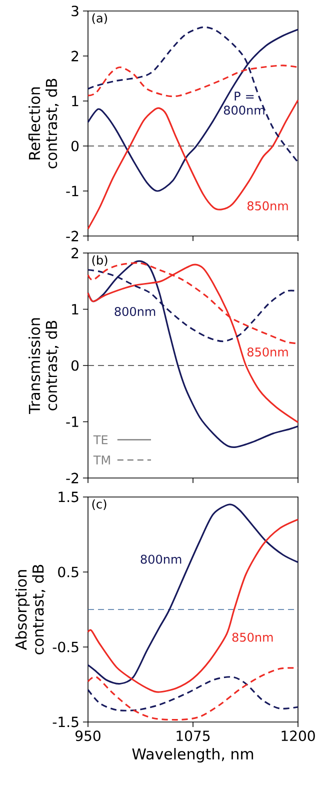 The height and width of the screenshot is (793, 322). Describe the element at coordinates (101, 460) in the screenshot. I see `annotation: TM` at that location.